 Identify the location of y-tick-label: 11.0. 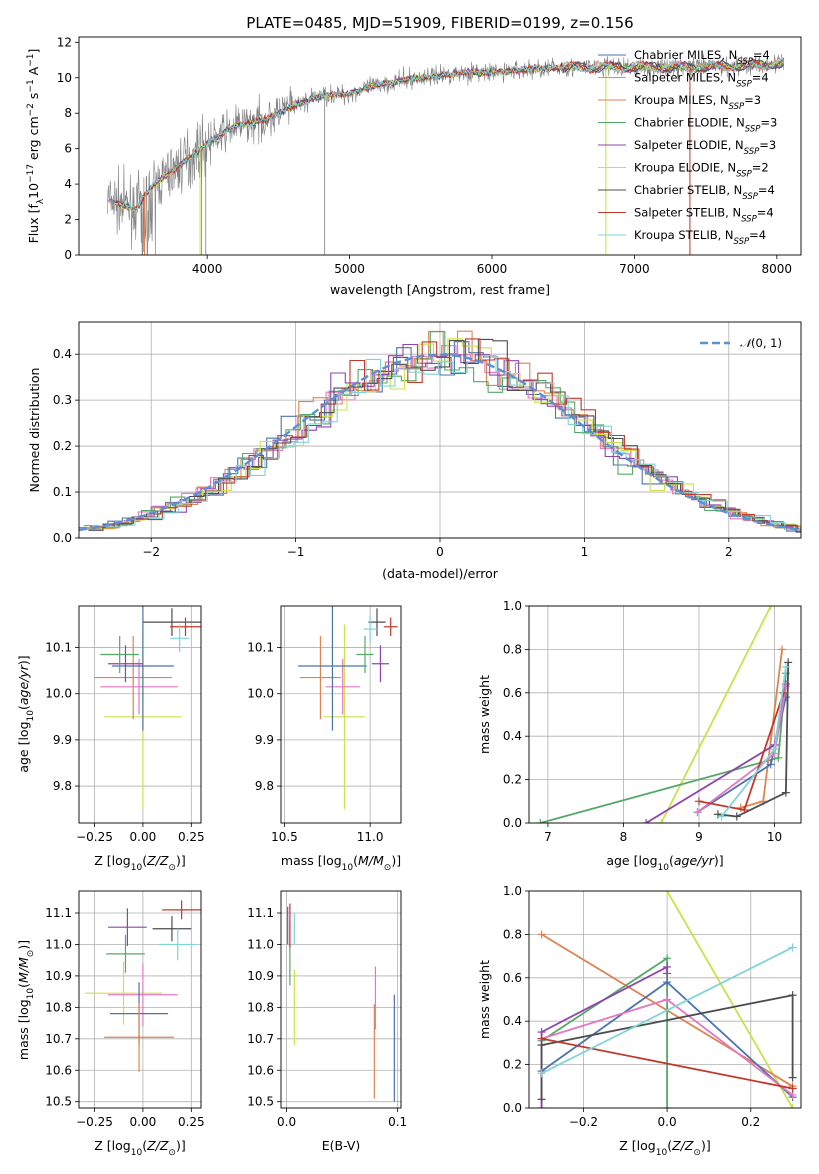
(260, 944).